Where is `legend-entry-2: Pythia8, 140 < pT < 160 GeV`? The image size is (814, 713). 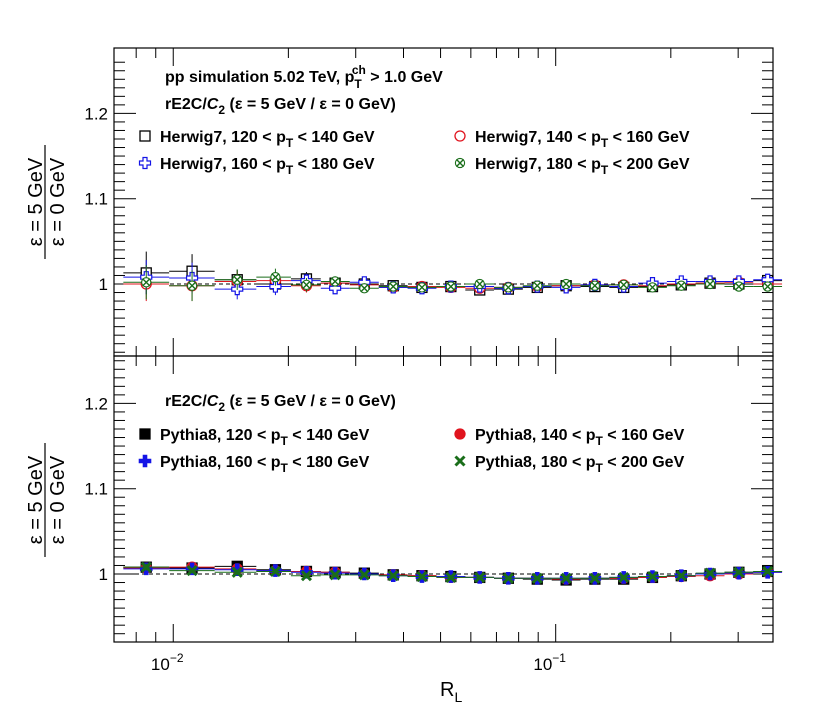
legend-entry-2: Pythia8, 140 < pT < 160 GeV is located at coordinates (569, 437).